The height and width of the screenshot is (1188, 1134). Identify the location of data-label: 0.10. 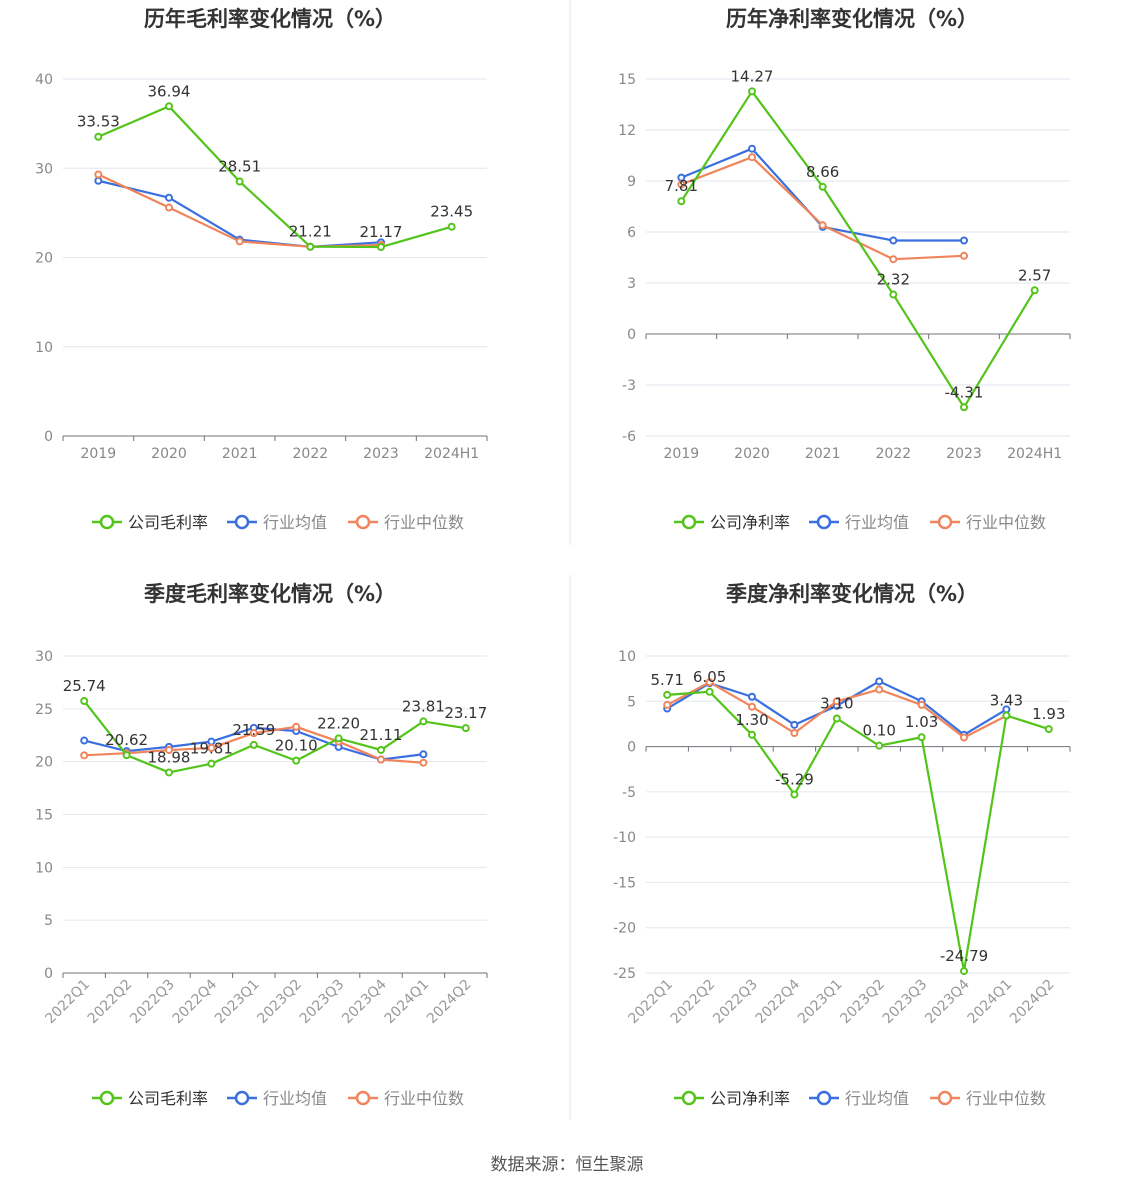
(878, 731).